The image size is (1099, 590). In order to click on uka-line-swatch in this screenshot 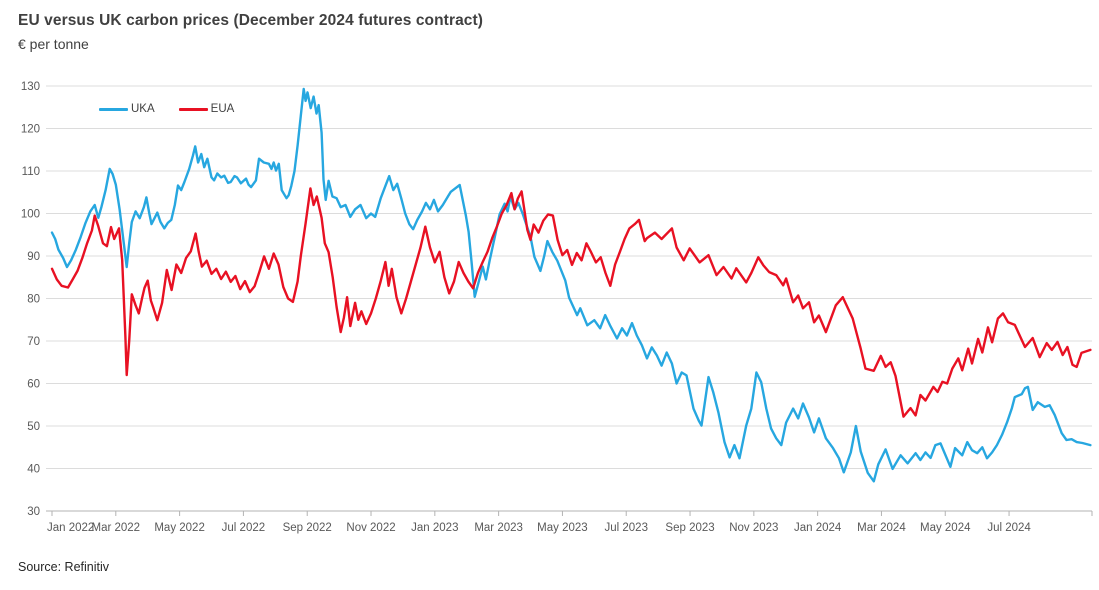, I will do `click(113, 109)`.